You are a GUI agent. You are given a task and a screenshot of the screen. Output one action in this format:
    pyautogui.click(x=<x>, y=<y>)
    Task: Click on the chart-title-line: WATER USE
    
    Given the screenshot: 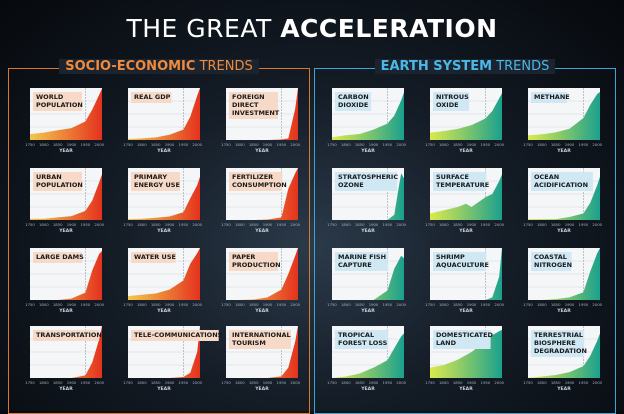 What is the action you would take?
    pyautogui.click(x=155, y=257)
    